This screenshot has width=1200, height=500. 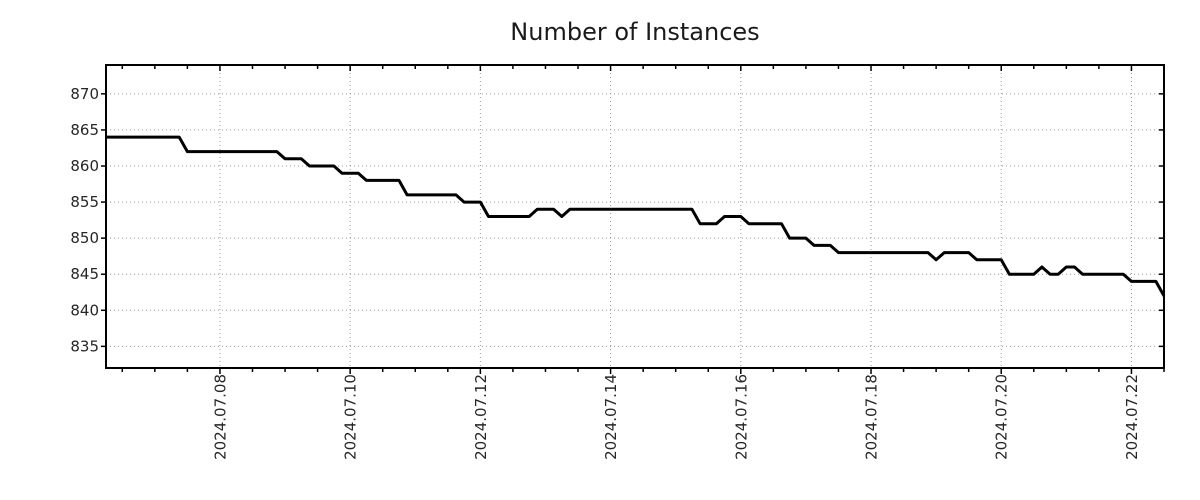 What do you see at coordinates (84, 346) in the screenshot?
I see `y-tick-label: 835` at bounding box center [84, 346].